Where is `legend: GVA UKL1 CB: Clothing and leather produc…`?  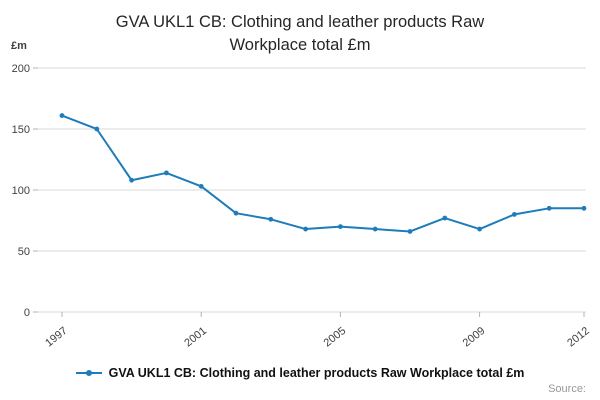
legend: GVA UKL1 CB: Clothing and leather produc… is located at coordinates (300, 373).